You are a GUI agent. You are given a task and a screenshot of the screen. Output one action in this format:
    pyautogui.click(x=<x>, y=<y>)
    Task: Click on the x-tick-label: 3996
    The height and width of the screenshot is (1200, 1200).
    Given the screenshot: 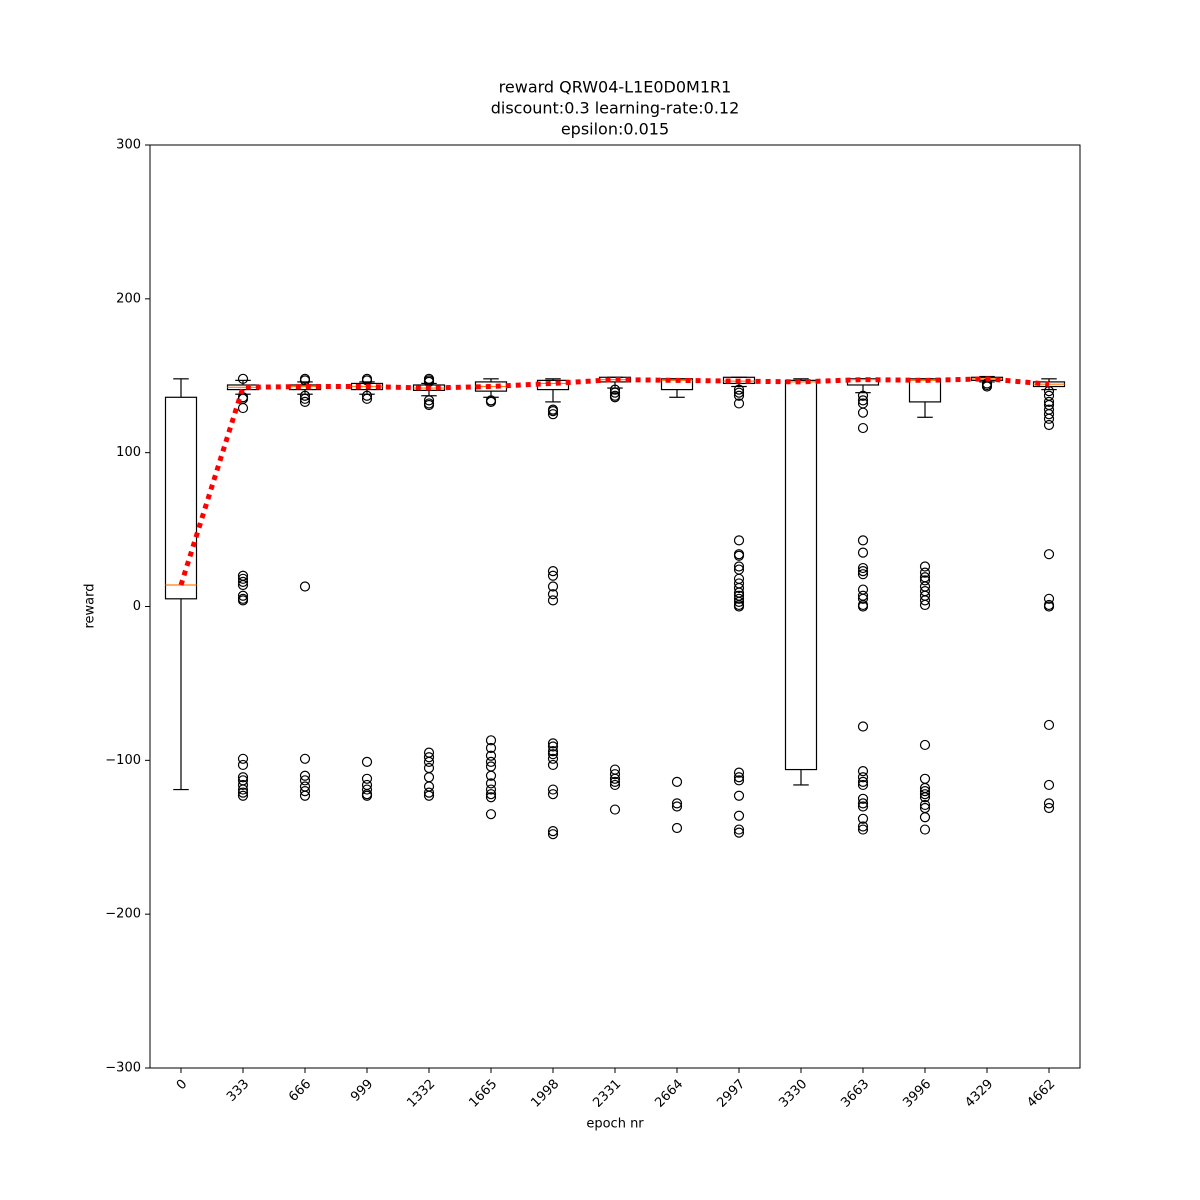 What is the action you would take?
    pyautogui.click(x=917, y=1094)
    